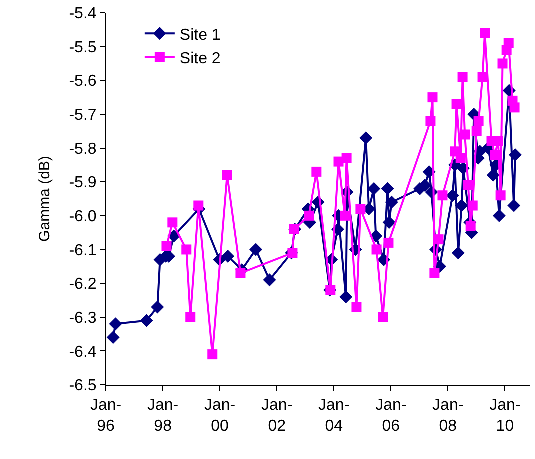 The height and width of the screenshot is (459, 535). What do you see at coordinates (83, 47) in the screenshot?
I see `y-tick-label: -5.5` at bounding box center [83, 47].